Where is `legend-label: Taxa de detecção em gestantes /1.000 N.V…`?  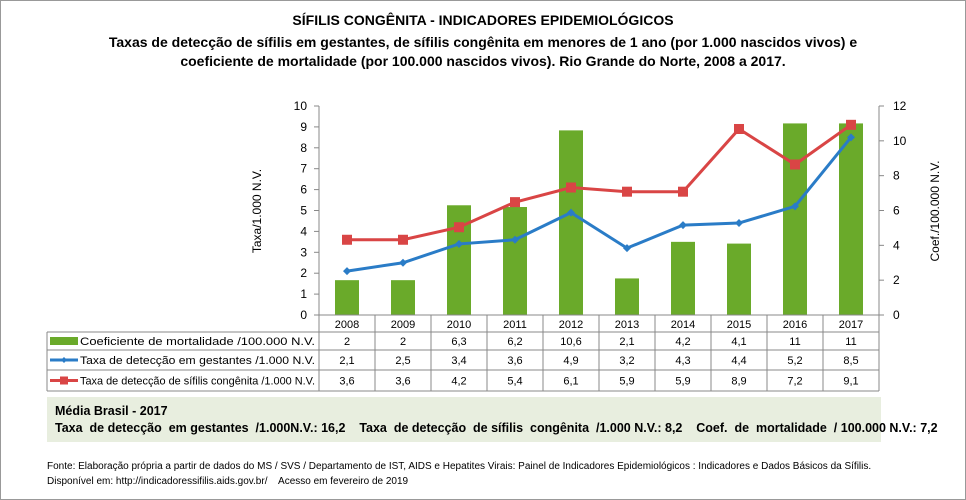
legend-label: Taxa de detecção em gestantes /1.000 N.V… is located at coordinates (197, 361).